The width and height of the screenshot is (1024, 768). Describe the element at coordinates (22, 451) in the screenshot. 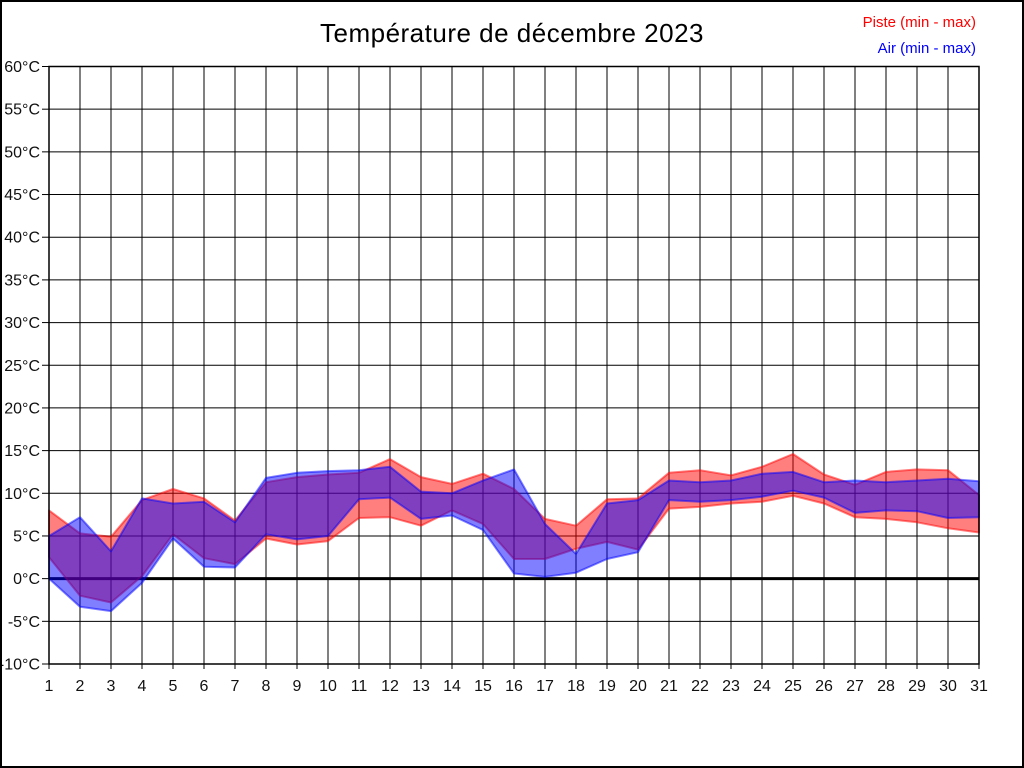

I see `y-tick-label: 15°C` at that location.